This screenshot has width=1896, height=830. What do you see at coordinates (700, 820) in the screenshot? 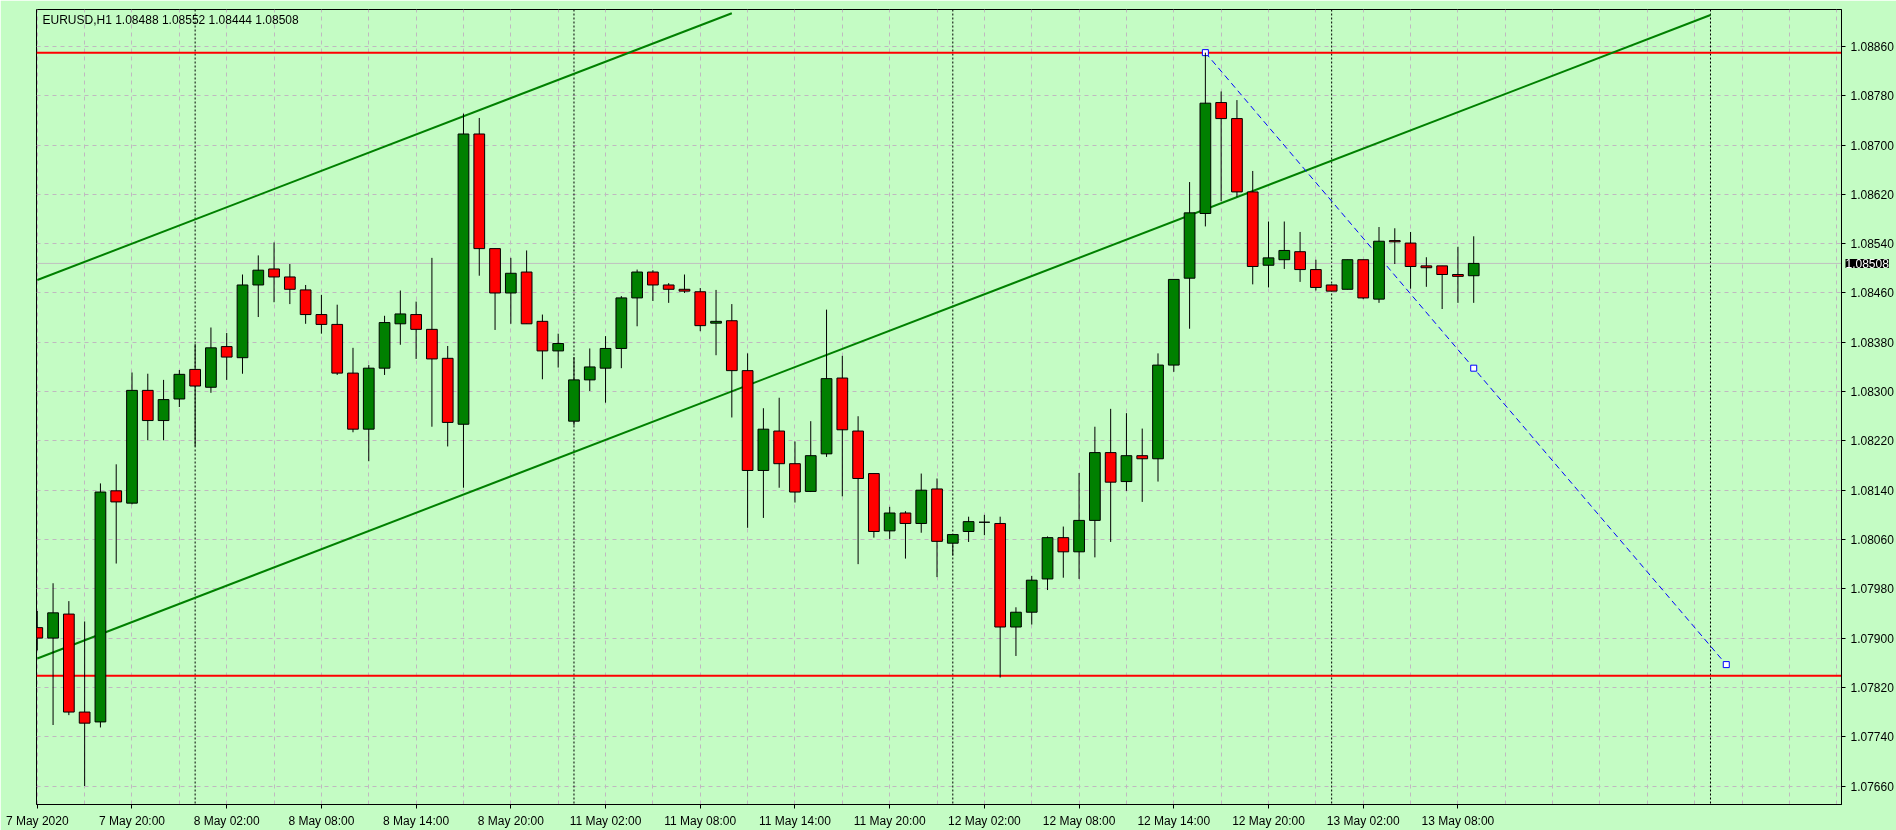
I see `x-tick-label: 11 May 08:00` at bounding box center [700, 820].